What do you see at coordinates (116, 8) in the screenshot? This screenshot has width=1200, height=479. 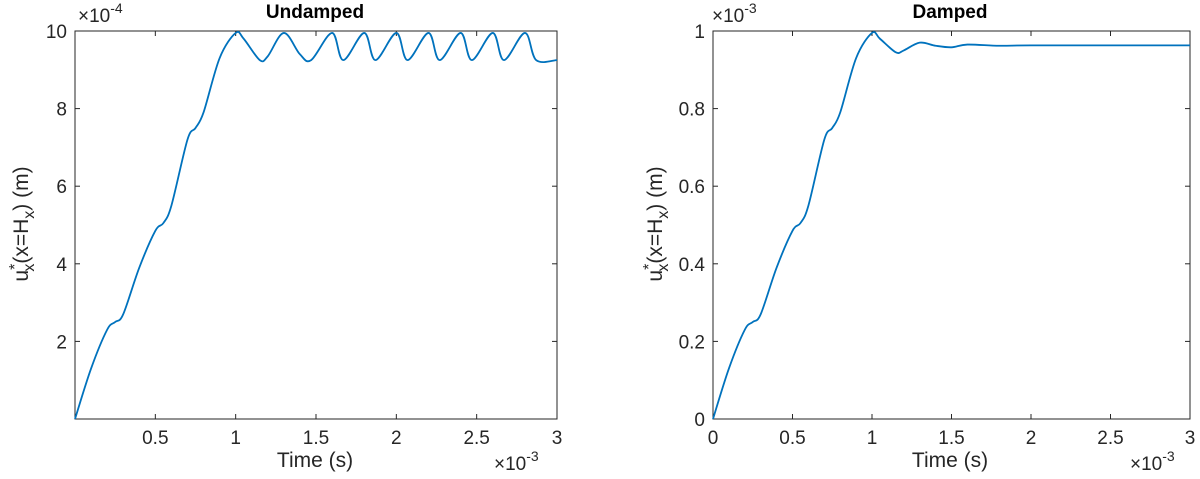 I see `y-multiplier-exponent: -4` at bounding box center [116, 8].